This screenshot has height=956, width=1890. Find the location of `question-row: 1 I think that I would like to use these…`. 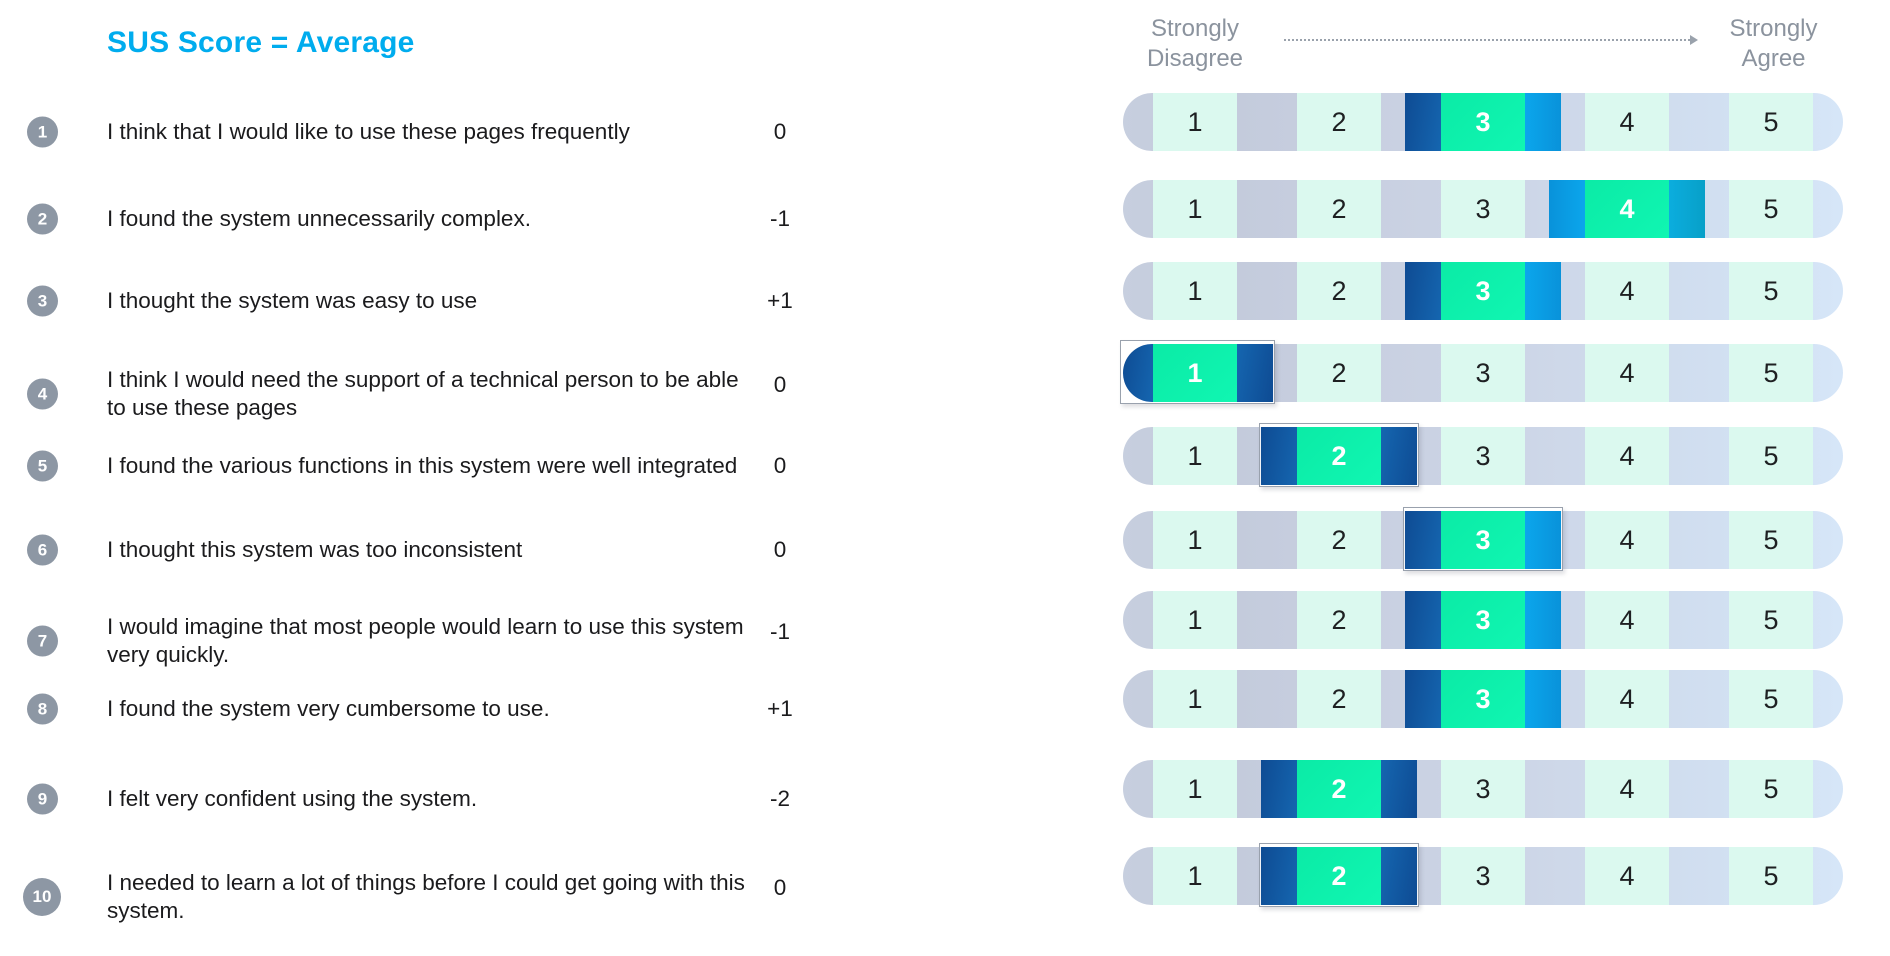

question-row: 1 I think that I would like to use these… is located at coordinates (945, 122).